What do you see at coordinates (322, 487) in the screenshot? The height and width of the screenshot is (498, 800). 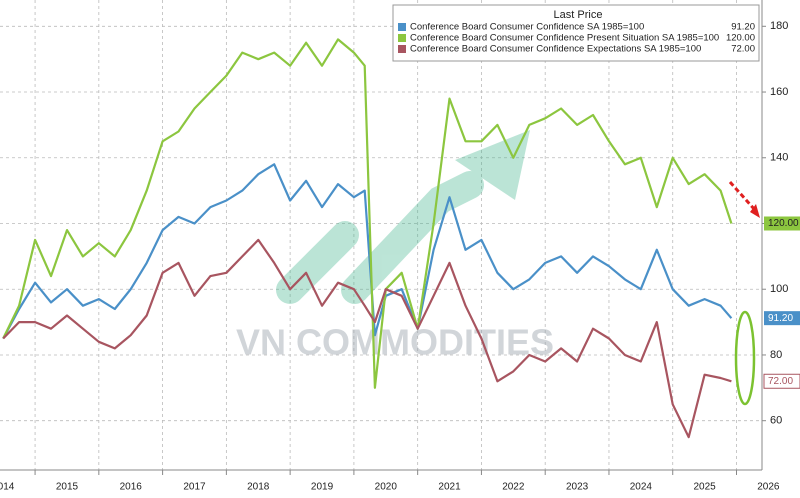 I see `x-tick-label: 2019` at bounding box center [322, 487].